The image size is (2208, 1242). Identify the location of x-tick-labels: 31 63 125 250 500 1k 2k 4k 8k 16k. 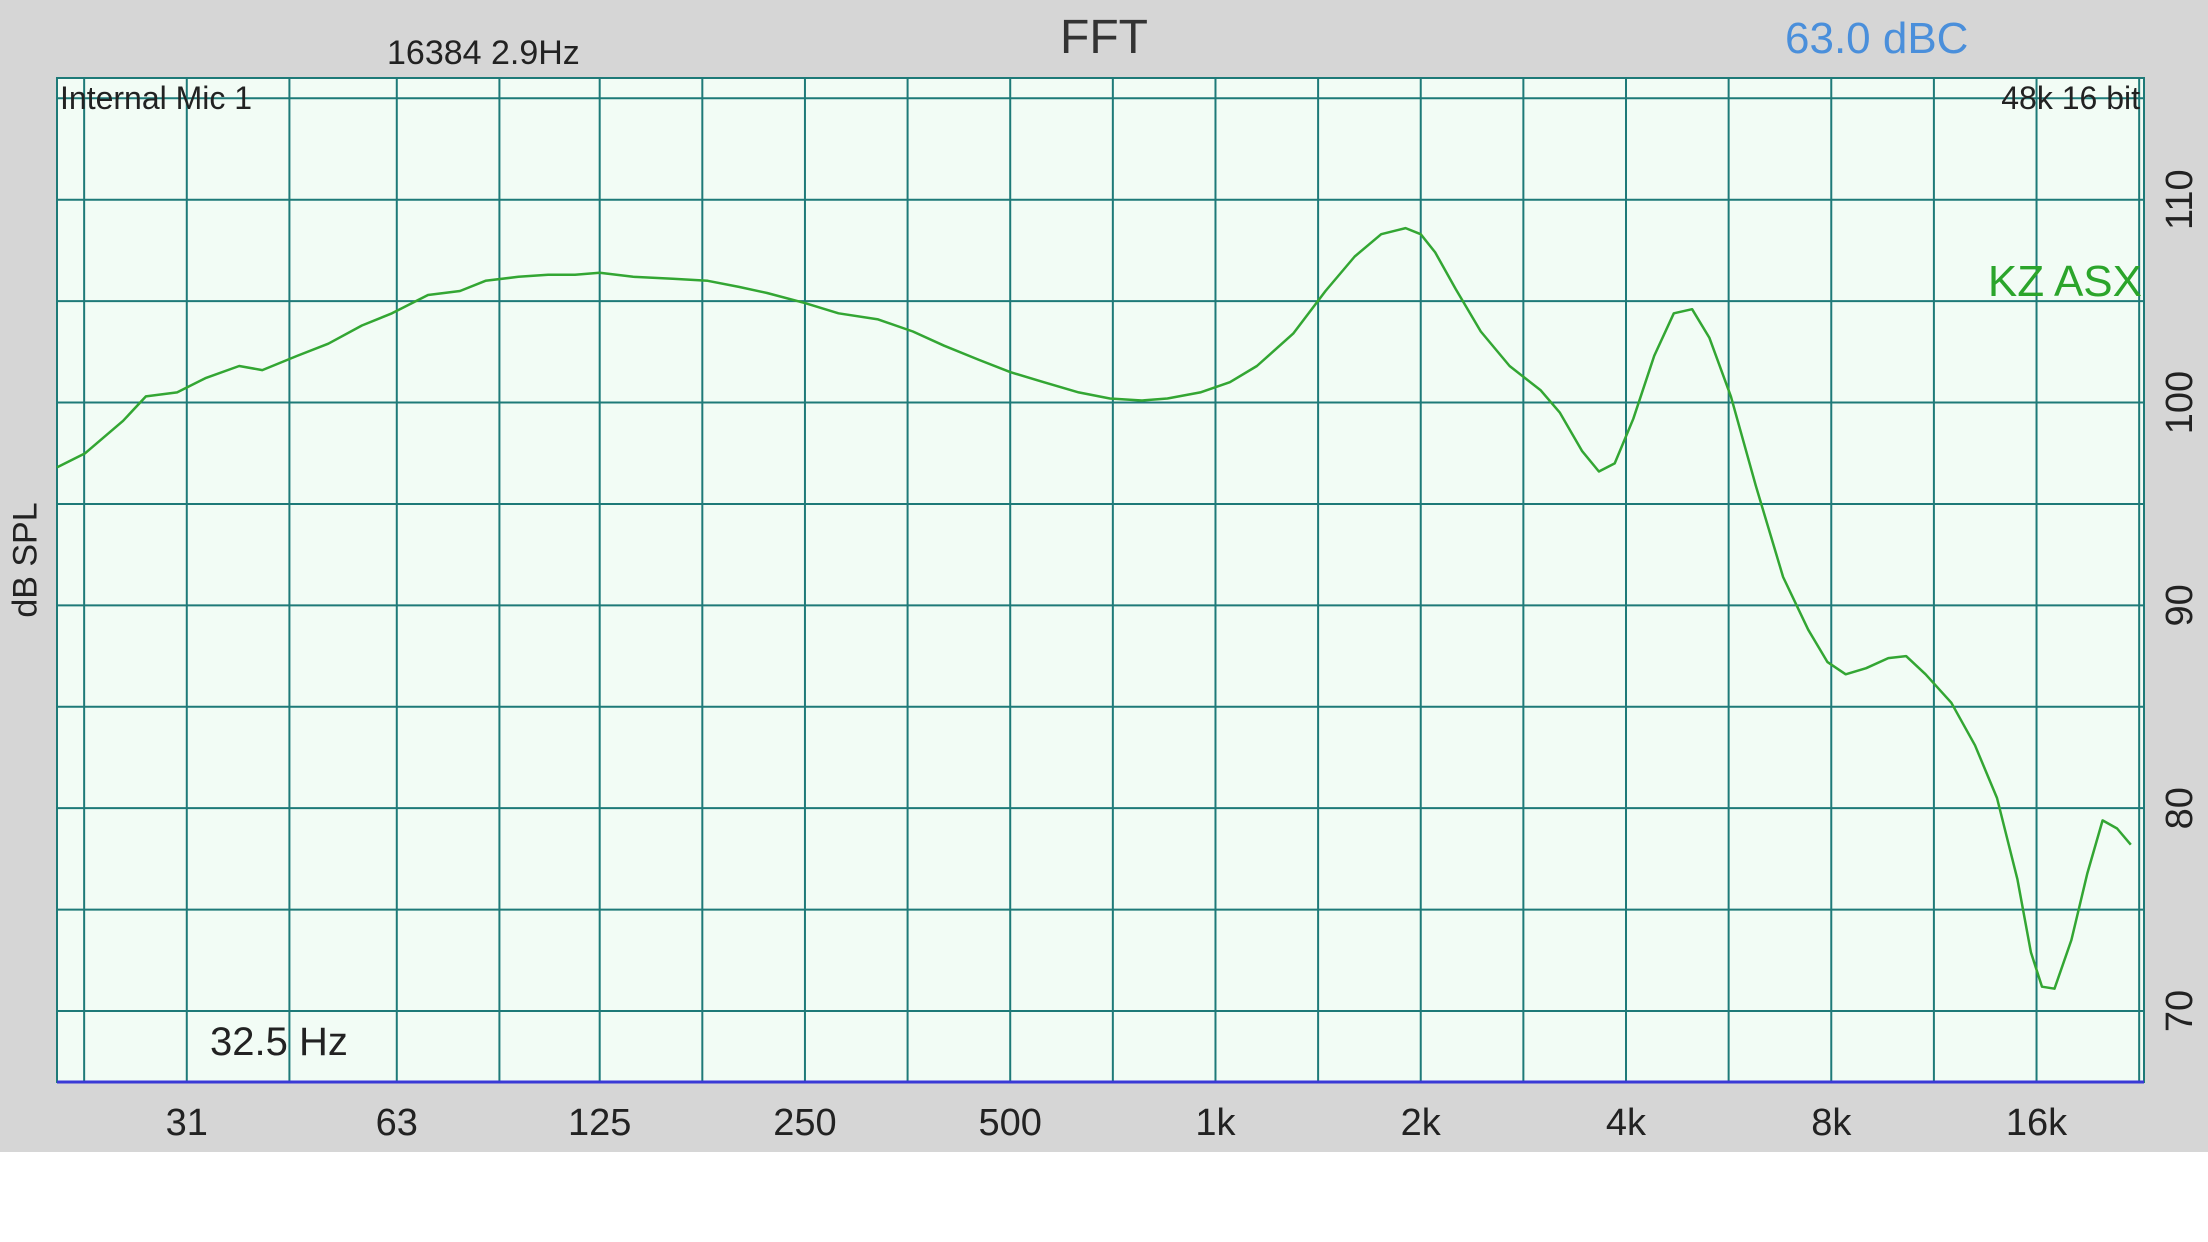
(1117, 1123).